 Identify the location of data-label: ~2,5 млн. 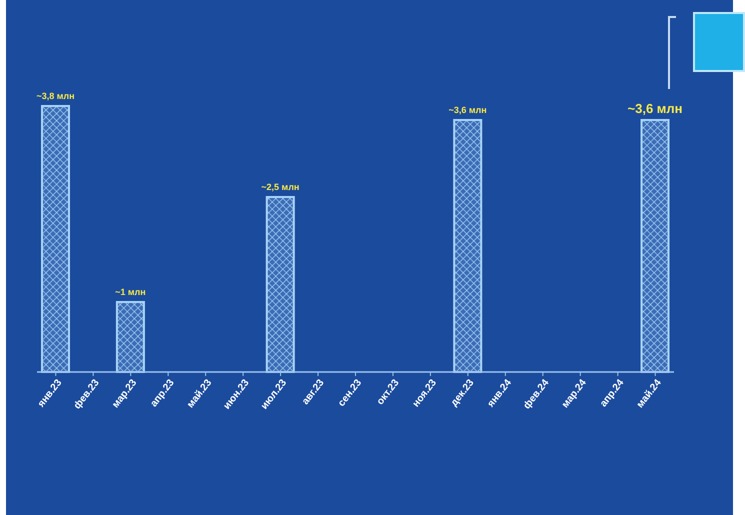
(280, 187).